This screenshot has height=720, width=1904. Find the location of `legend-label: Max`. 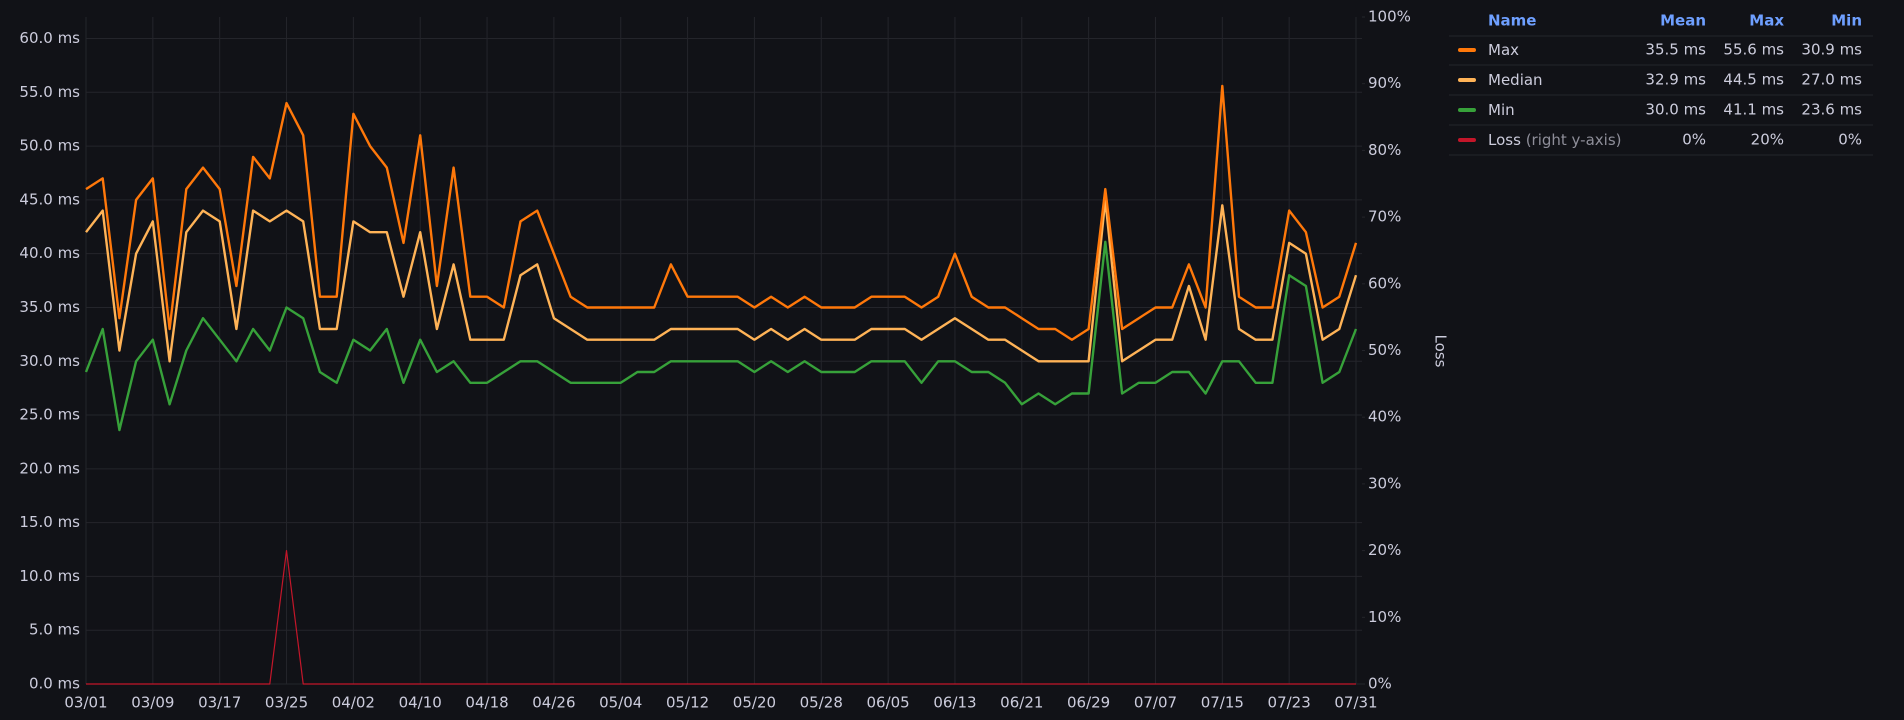

legend-label: Max is located at coordinates (1503, 50).